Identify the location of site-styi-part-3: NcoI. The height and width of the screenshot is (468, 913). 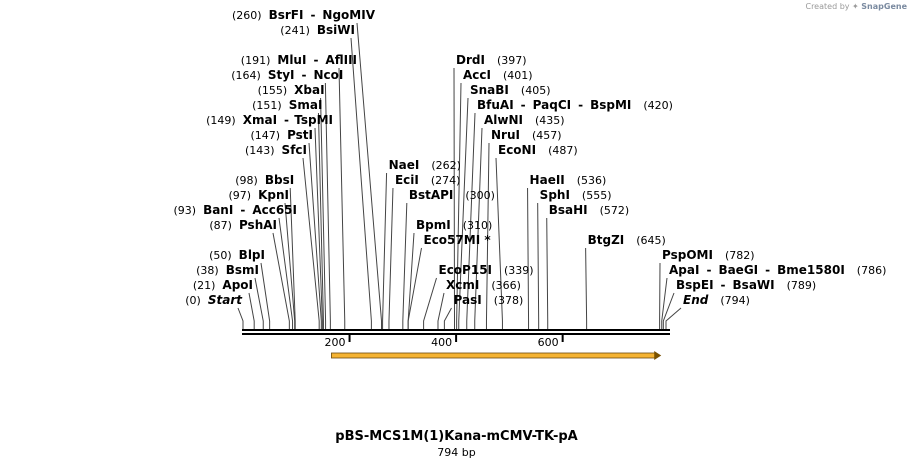
(328, 75).